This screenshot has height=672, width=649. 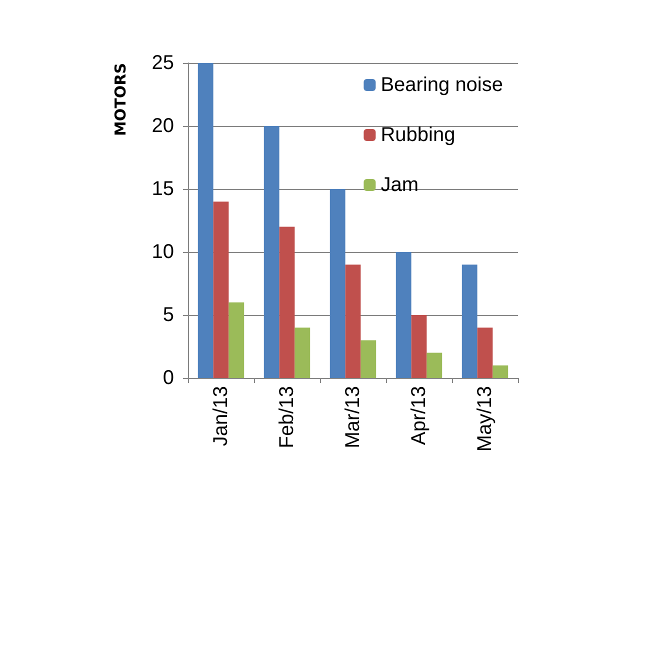 What do you see at coordinates (418, 135) in the screenshot?
I see `legend-label: Rubbing` at bounding box center [418, 135].